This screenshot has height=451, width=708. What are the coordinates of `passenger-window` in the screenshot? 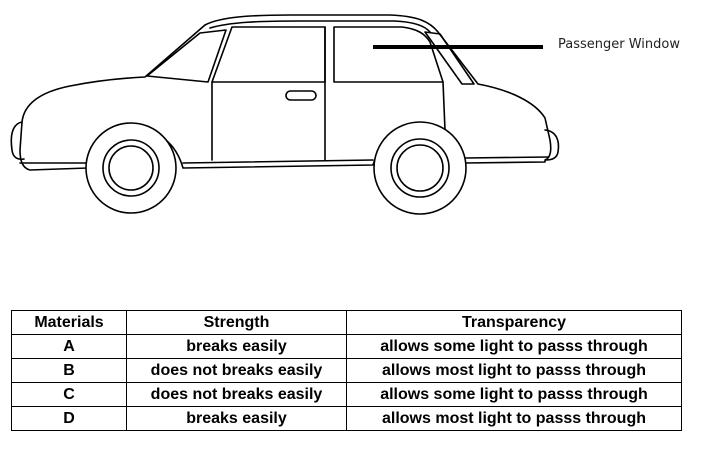 It's located at (388, 54).